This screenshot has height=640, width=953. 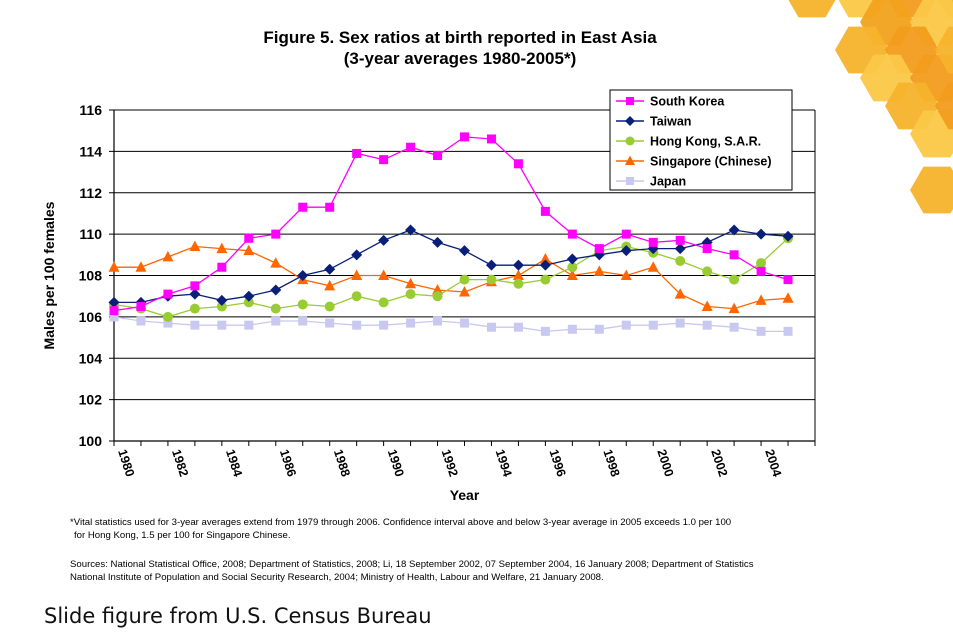 What do you see at coordinates (91, 276) in the screenshot?
I see `y-tick-label: 108` at bounding box center [91, 276].